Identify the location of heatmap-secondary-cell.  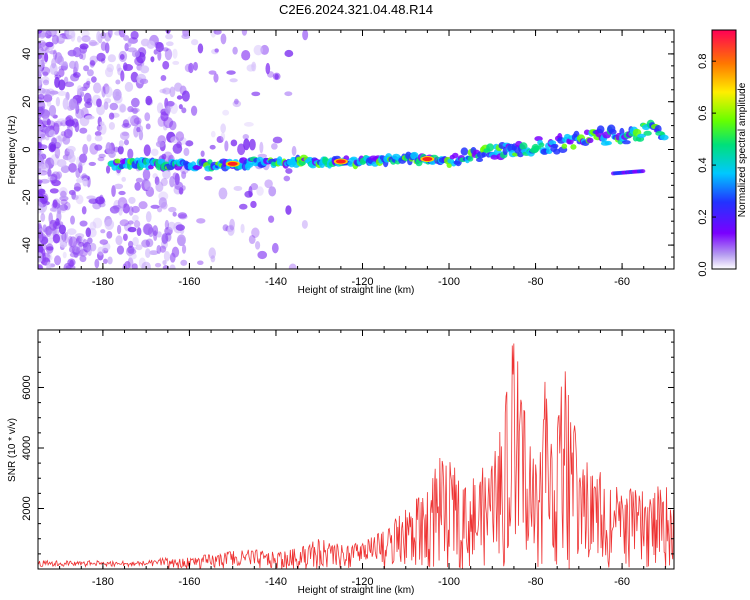
(643, 171).